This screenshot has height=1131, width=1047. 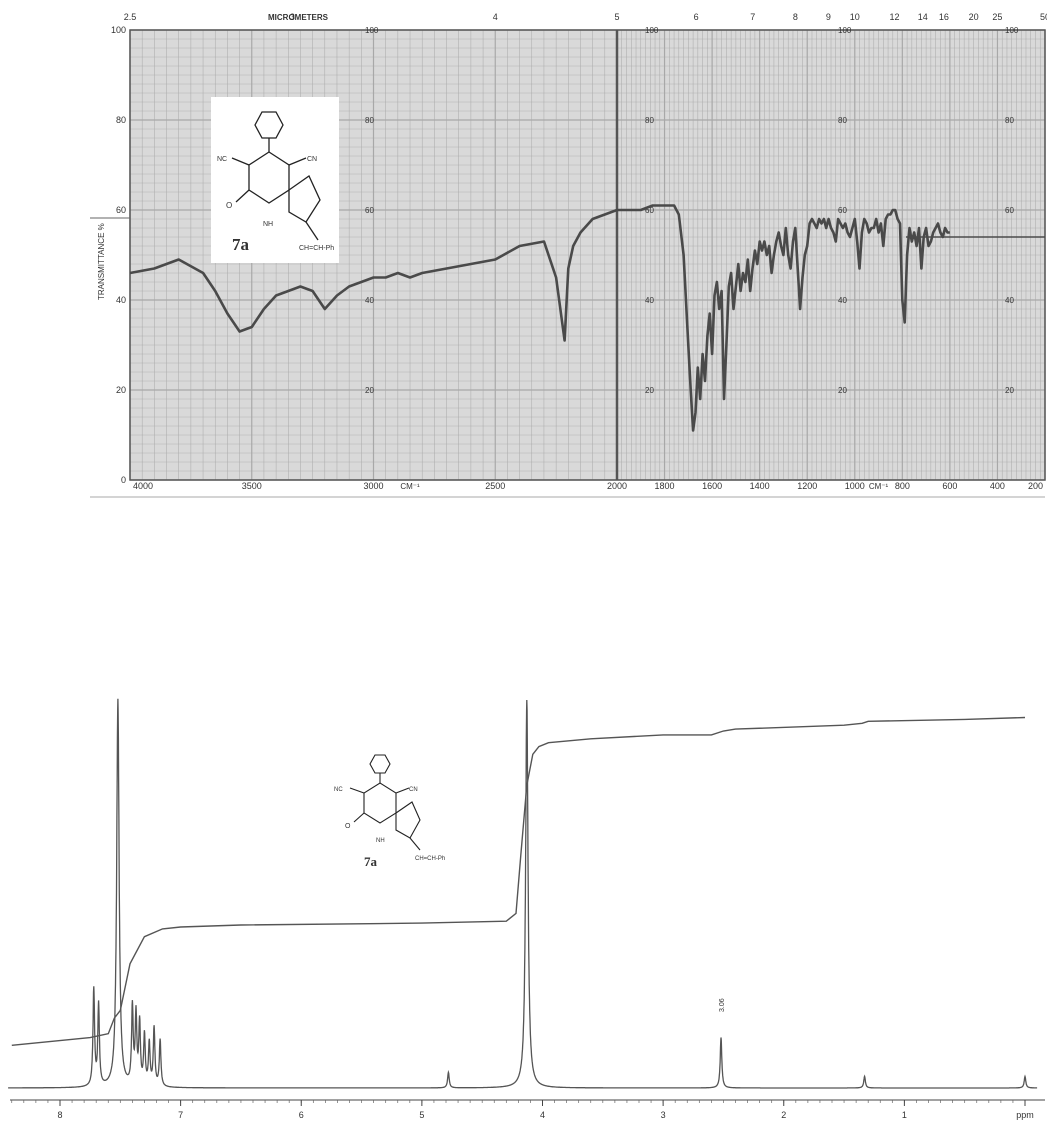 What do you see at coordinates (269, 125) in the screenshot?
I see `ir-phenyl-ring` at bounding box center [269, 125].